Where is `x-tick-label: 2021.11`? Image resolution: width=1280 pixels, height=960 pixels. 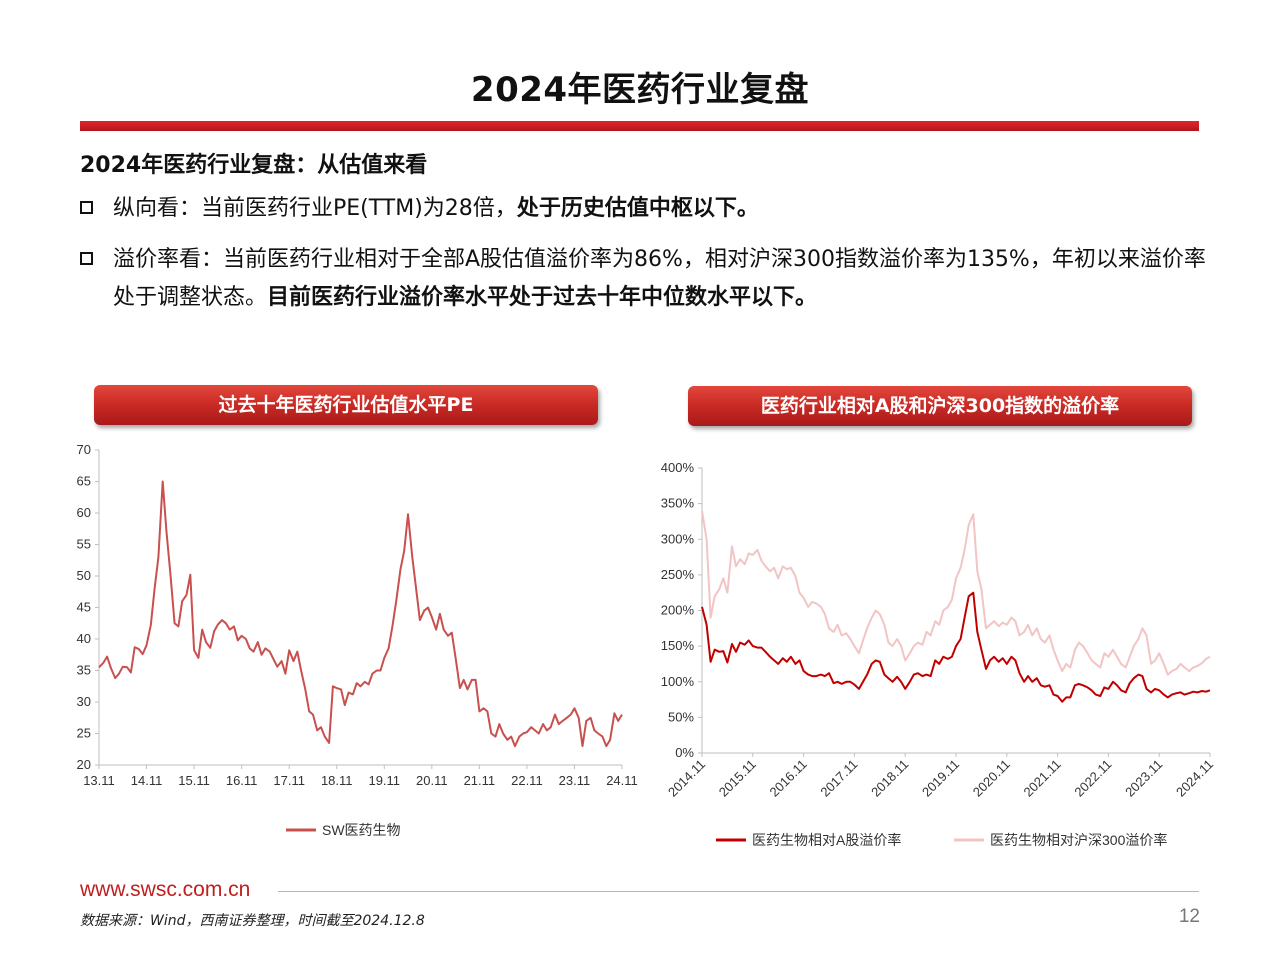
x-tick-label: 2021.11 is located at coordinates (1042, 778).